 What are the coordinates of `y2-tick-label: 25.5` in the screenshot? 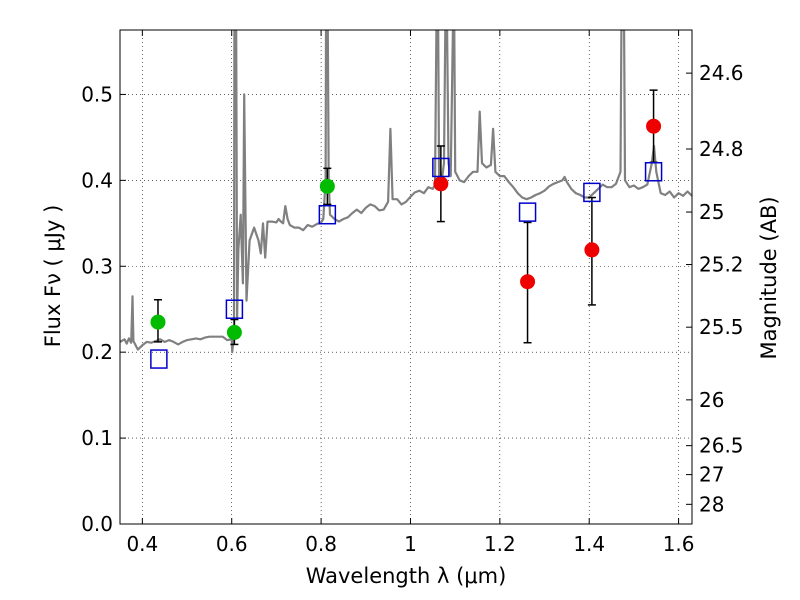 It's located at (721, 327).